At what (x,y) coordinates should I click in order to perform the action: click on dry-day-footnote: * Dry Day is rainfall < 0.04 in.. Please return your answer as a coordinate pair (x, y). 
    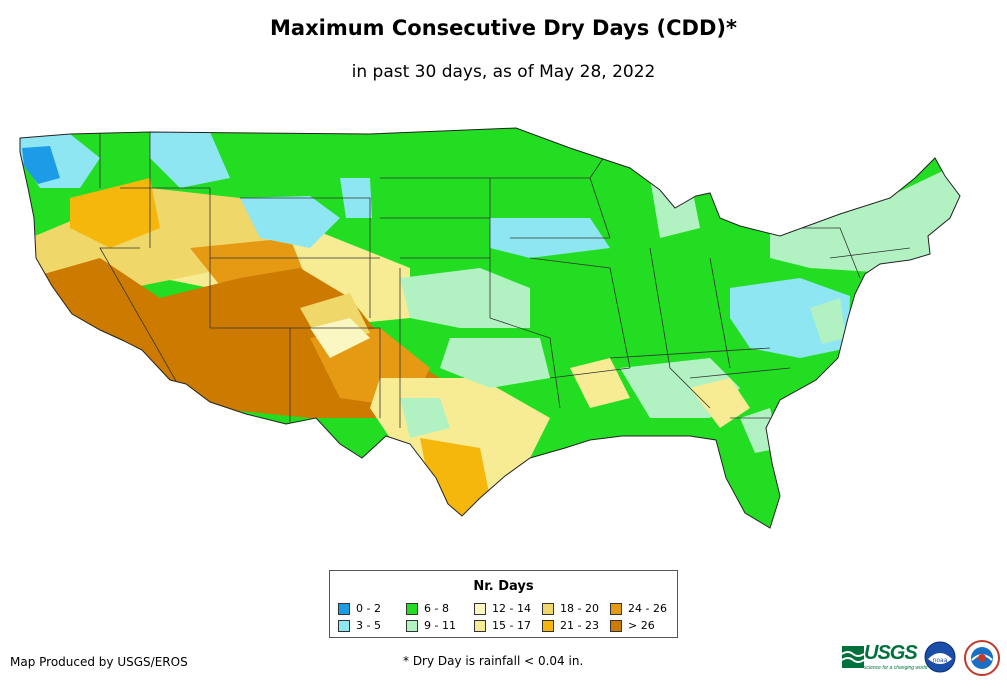
    Looking at the image, I should click on (493, 661).